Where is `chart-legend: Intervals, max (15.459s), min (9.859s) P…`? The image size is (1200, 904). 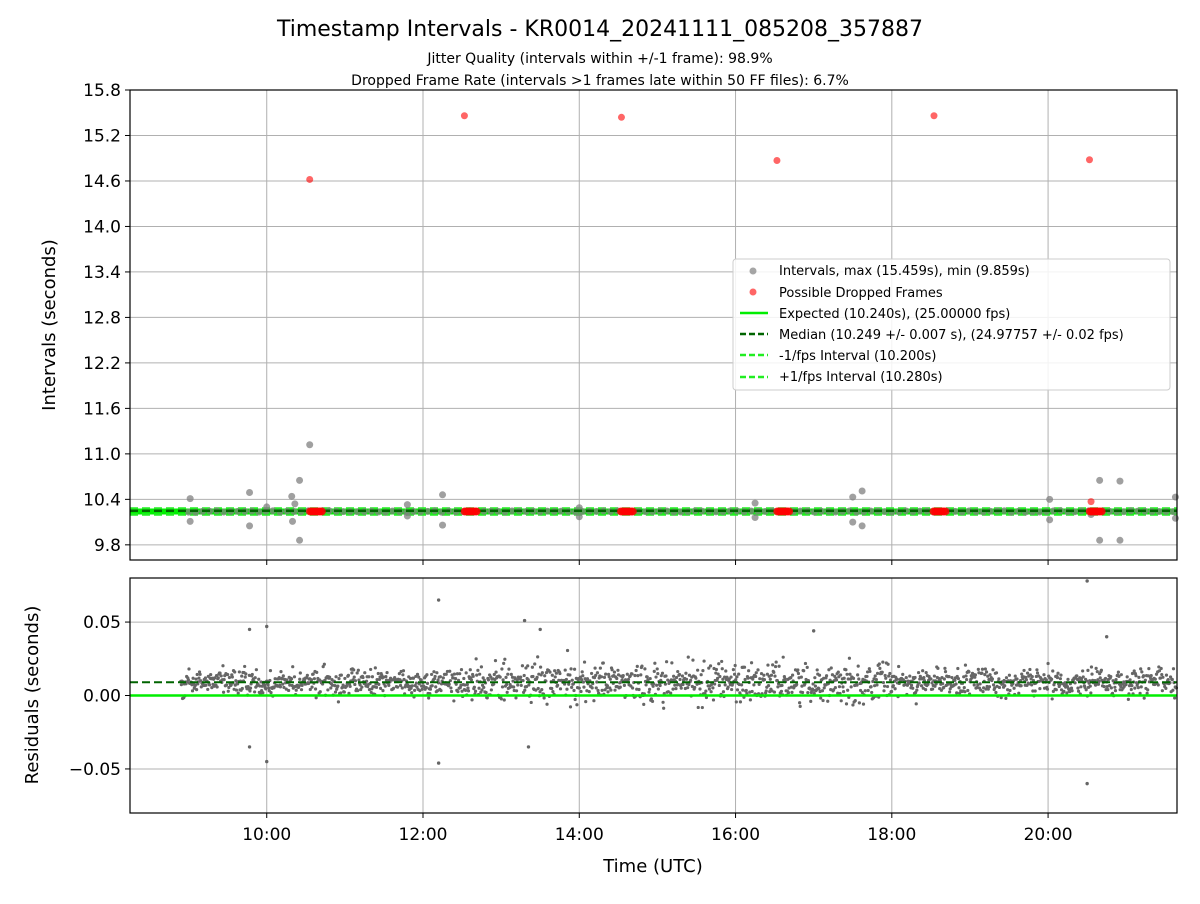 chart-legend: Intervals, max (15.459s), min (9.859s) P… is located at coordinates (951, 324).